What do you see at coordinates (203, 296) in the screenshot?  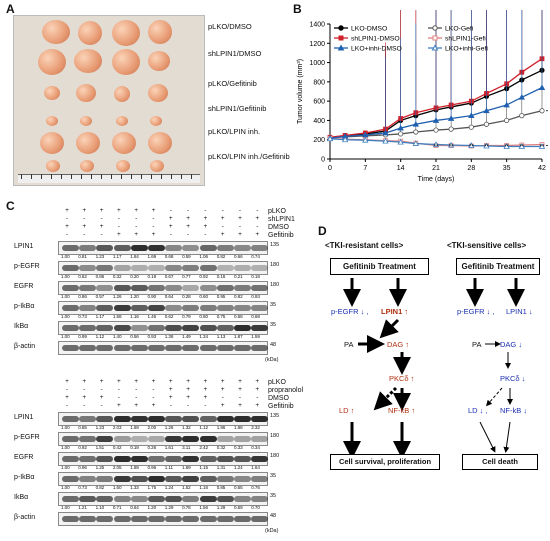 I see `band-quantification: 0.60` at bounding box center [203, 296].